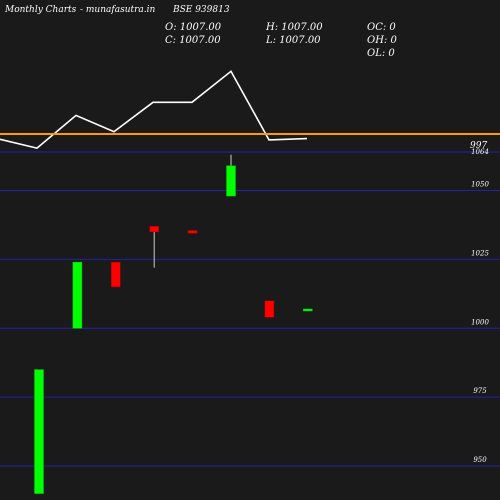 This screenshot has height=500, width=500. What do you see at coordinates (293, 40) in the screenshot?
I see `low-value: L: 1007.00` at bounding box center [293, 40].